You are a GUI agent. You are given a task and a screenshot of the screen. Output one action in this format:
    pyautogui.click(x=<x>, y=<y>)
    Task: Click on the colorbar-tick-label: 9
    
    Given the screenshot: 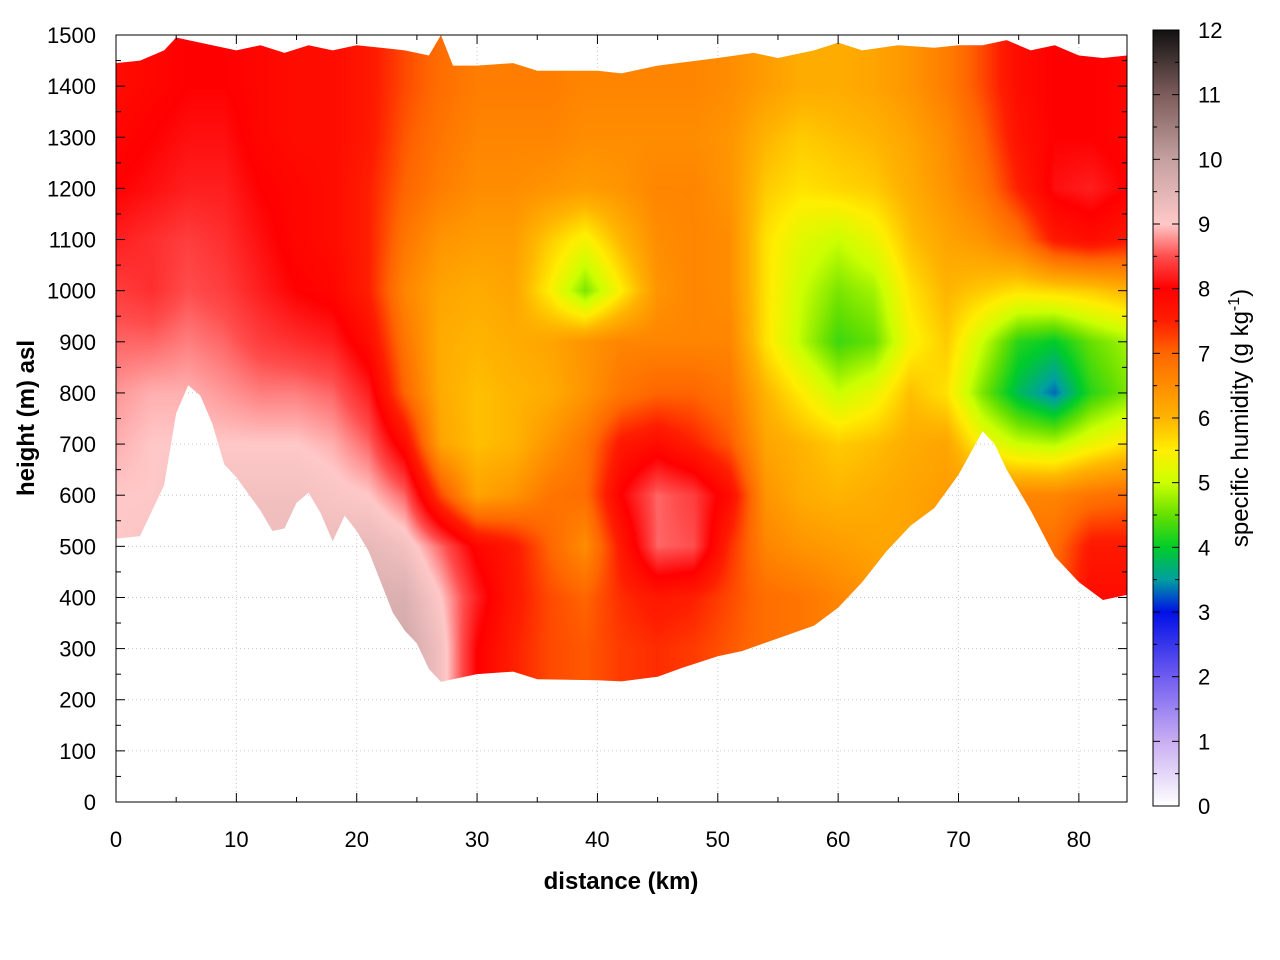 What is the action you would take?
    pyautogui.click(x=1204, y=224)
    